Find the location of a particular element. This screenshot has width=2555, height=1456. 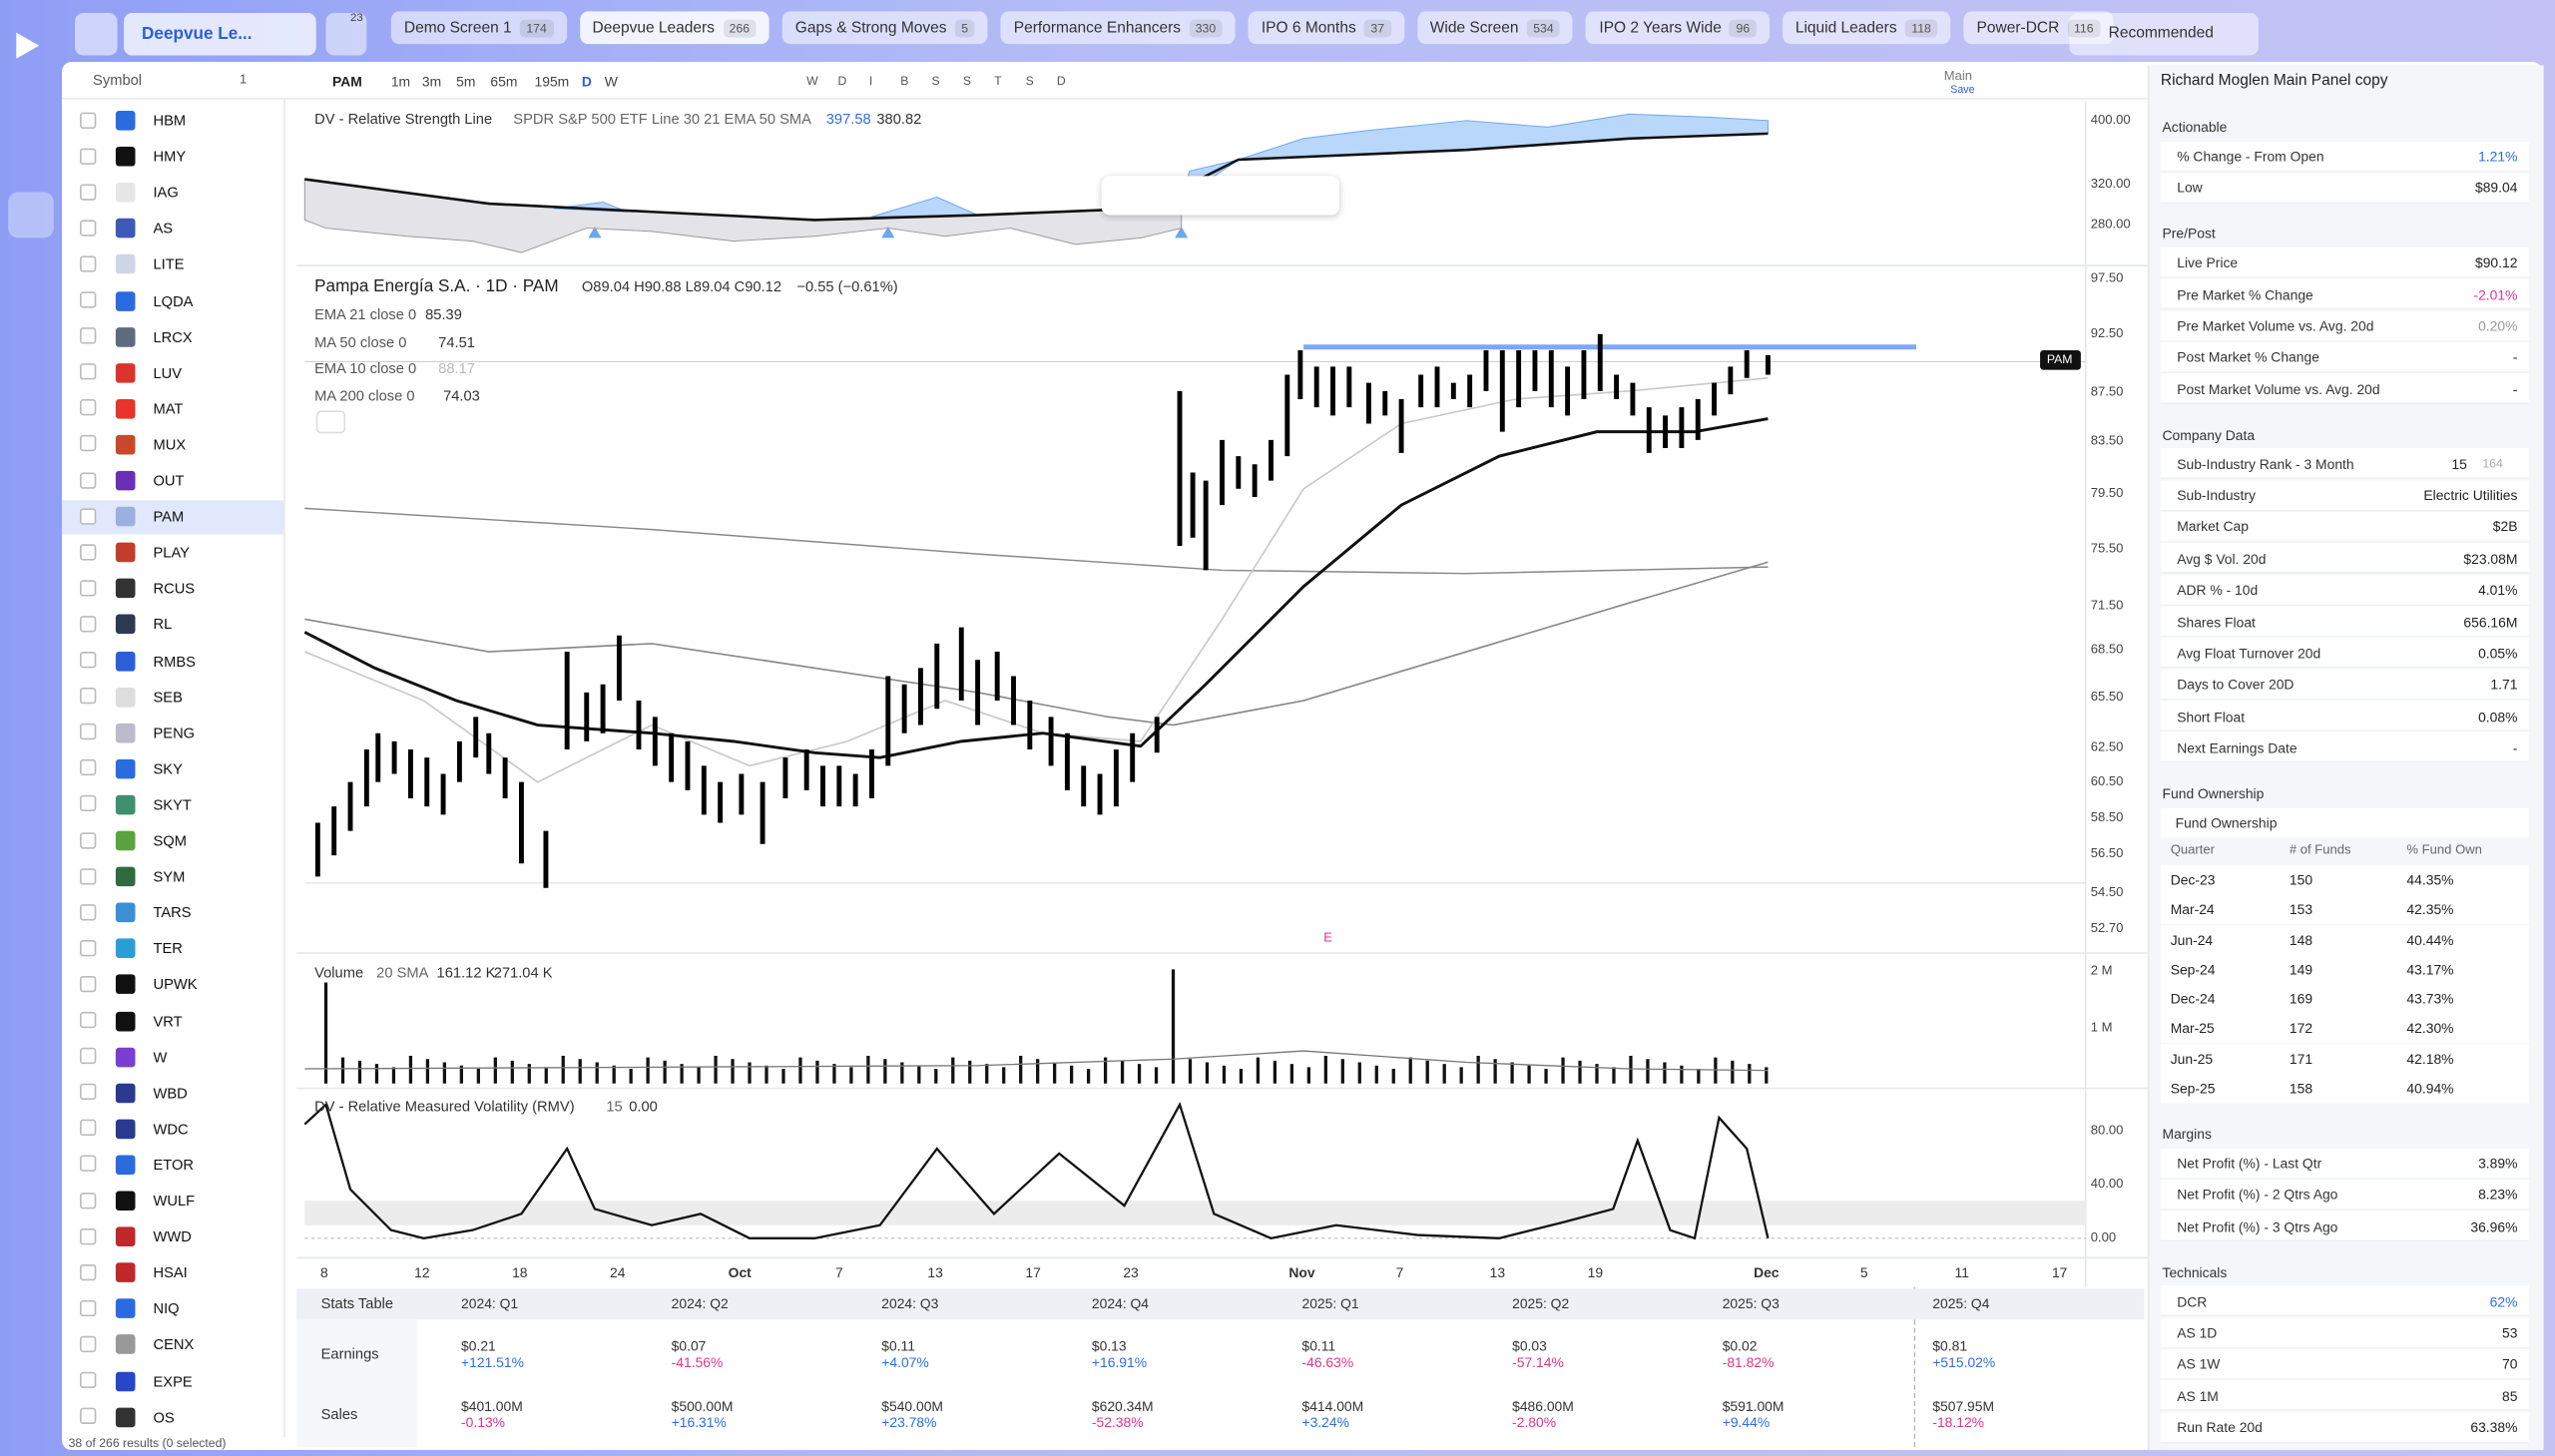

symbol: SEB is located at coordinates (168, 697).